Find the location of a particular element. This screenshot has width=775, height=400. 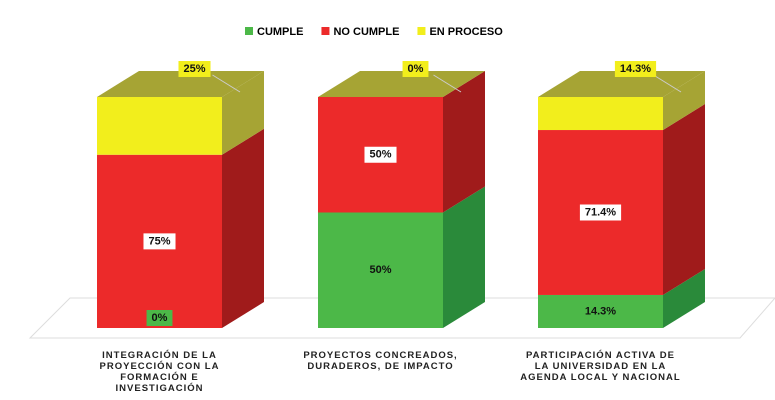

data-label: 75% is located at coordinates (159, 241).